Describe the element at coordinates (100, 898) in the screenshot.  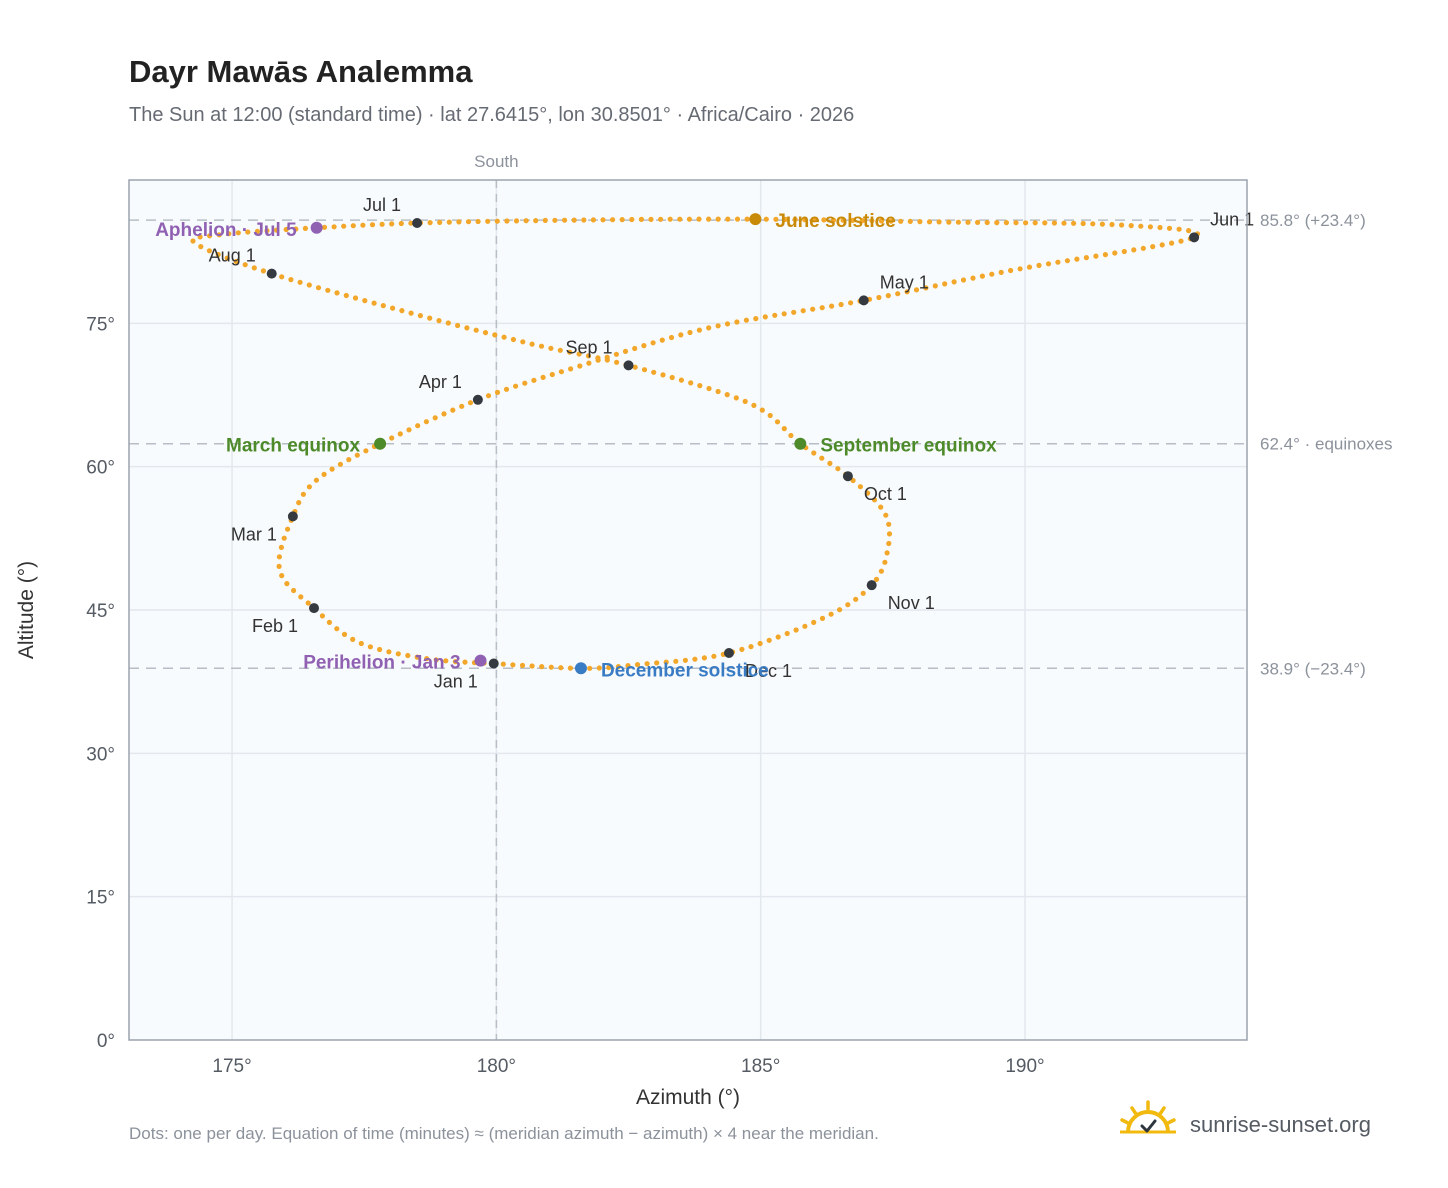
I see `y-tick-label: 15°` at that location.